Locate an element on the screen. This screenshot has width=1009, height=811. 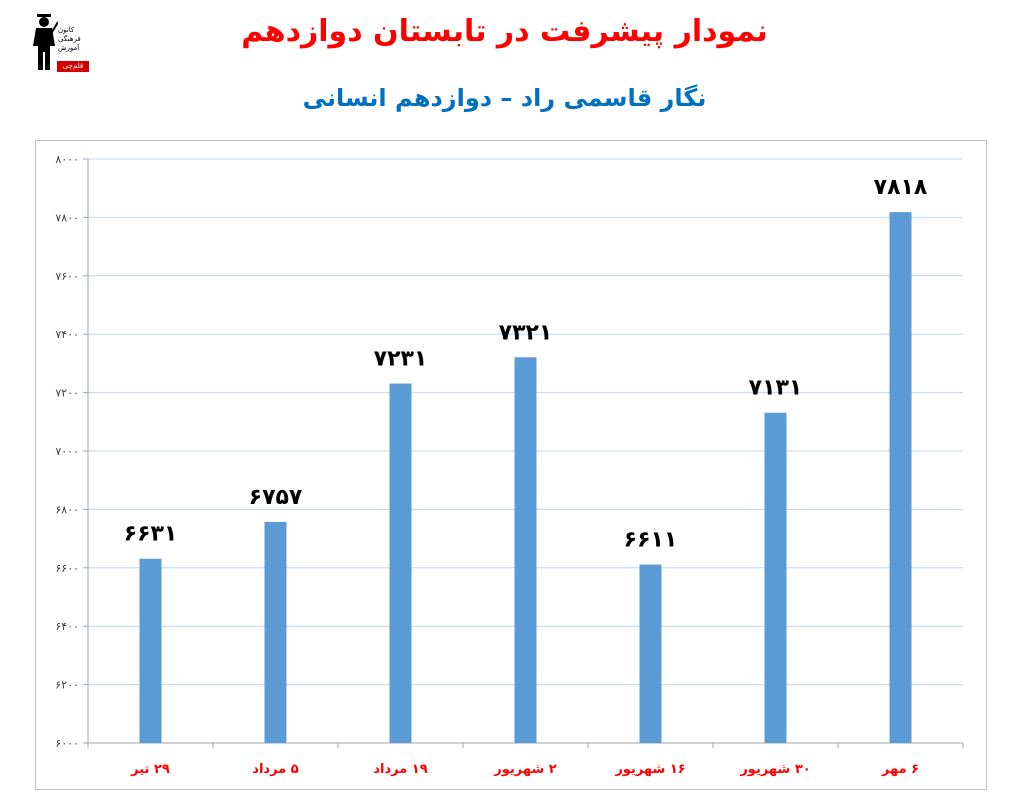
logo-line-2: فرهنگی is located at coordinates (69, 39).